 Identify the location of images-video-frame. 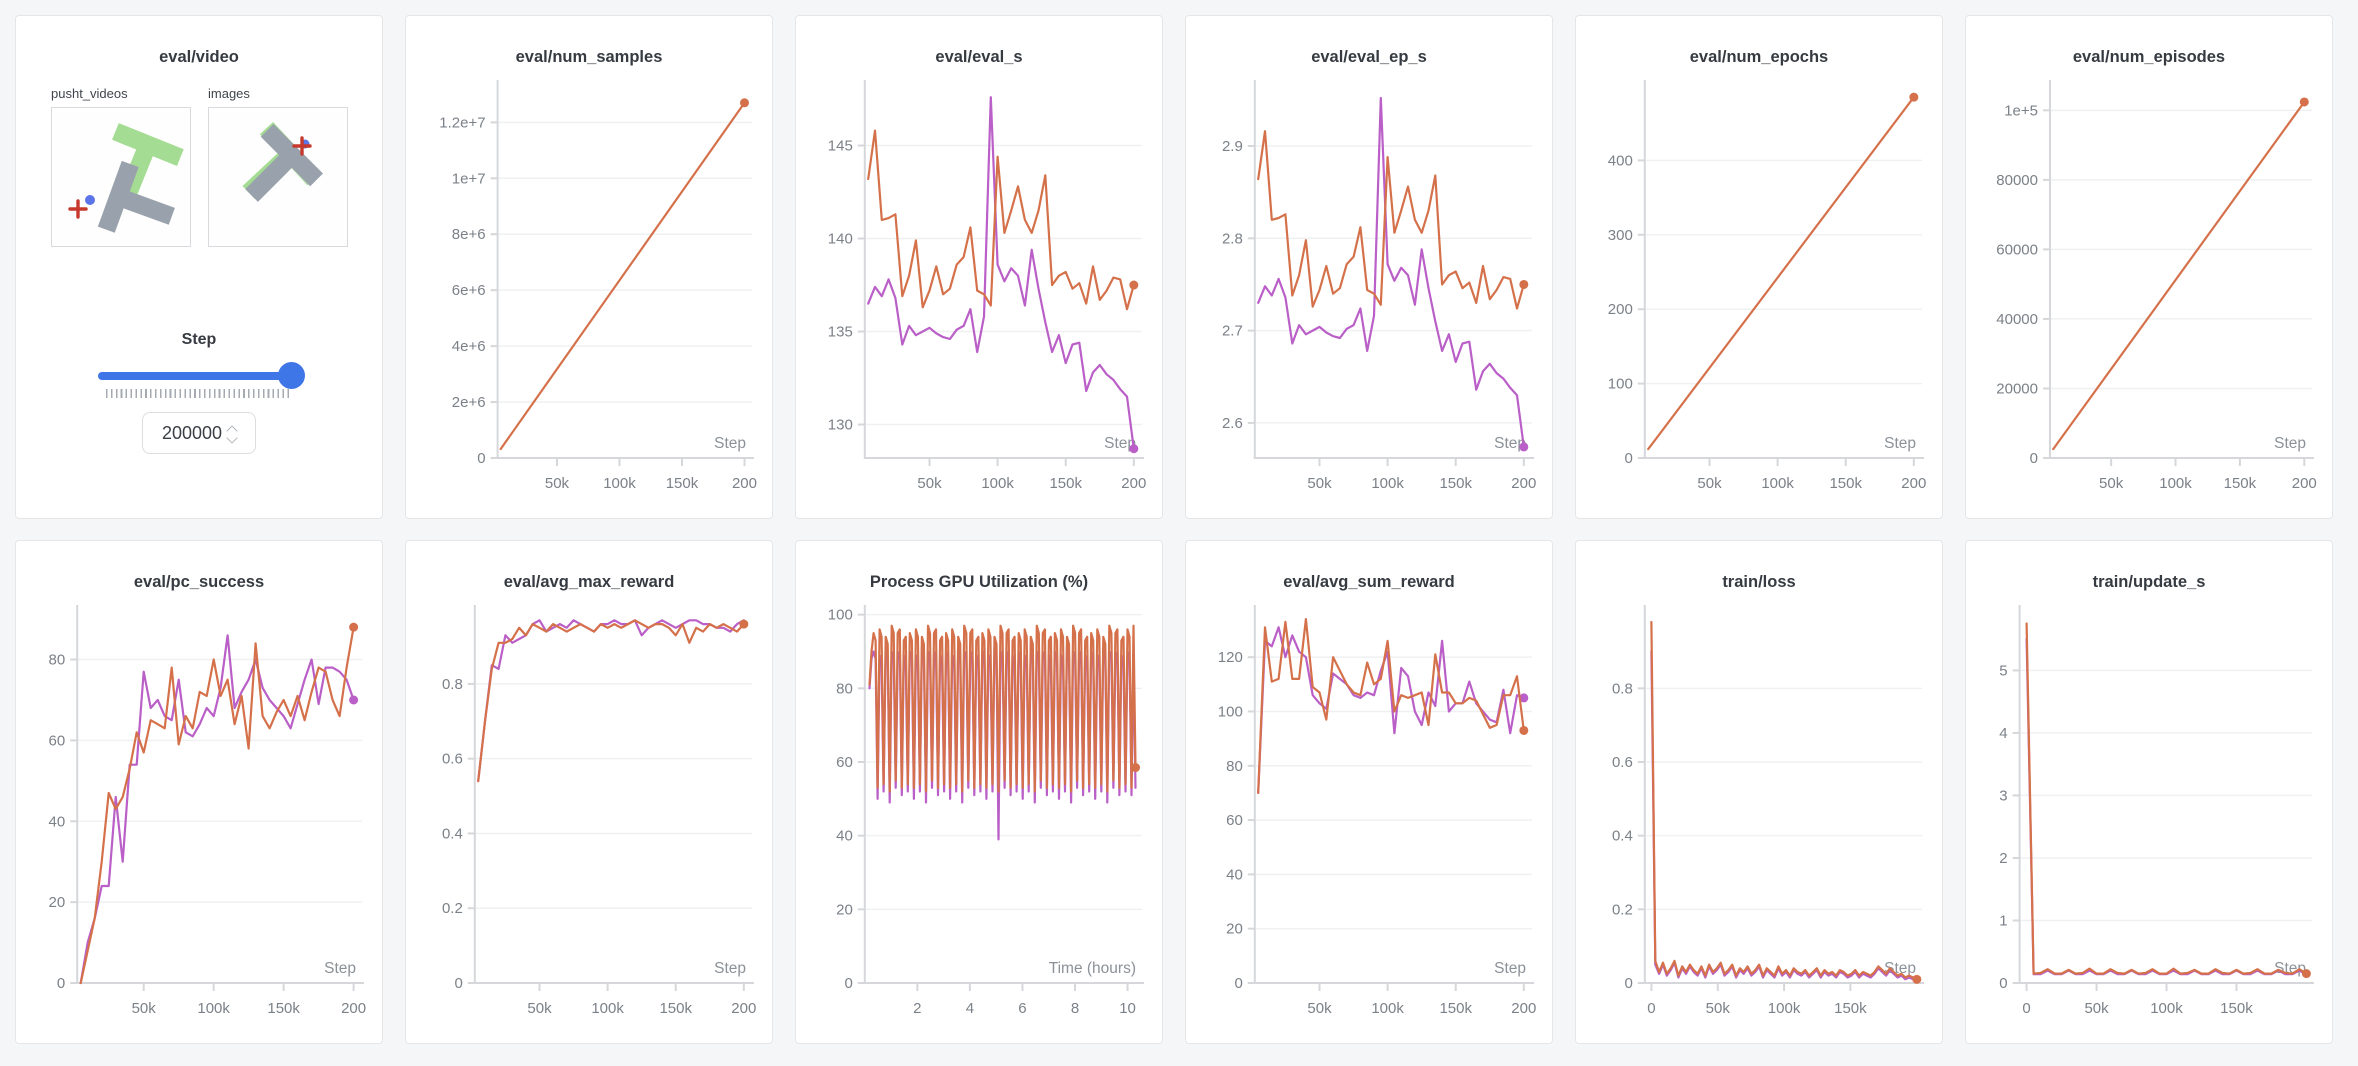
(282, 161).